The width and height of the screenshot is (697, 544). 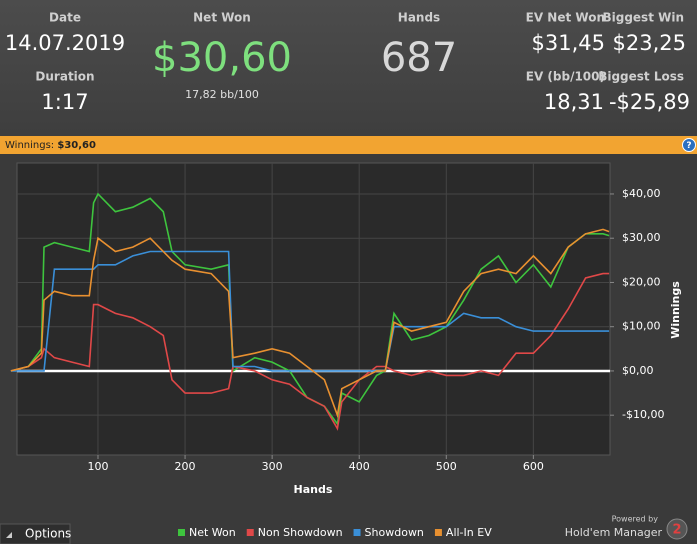 I want to click on powered-by: Powered by, so click(x=635, y=519).